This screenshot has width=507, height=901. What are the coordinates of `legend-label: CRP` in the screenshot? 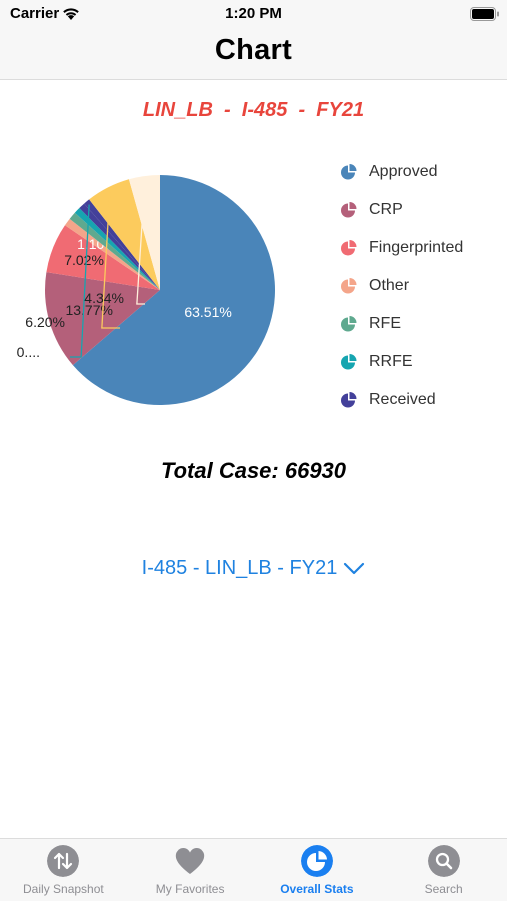 It's located at (386, 209).